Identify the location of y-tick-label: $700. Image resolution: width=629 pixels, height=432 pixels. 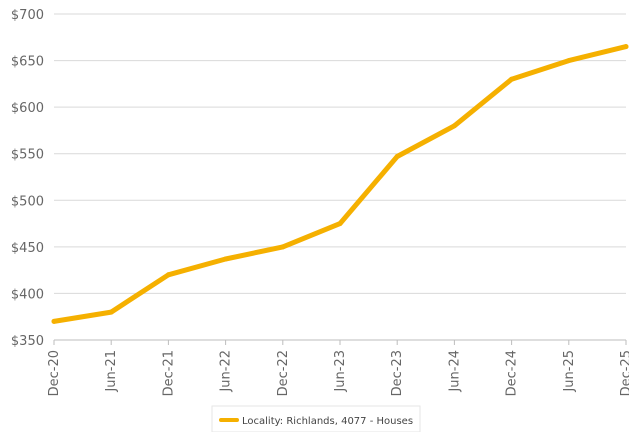
(27, 15).